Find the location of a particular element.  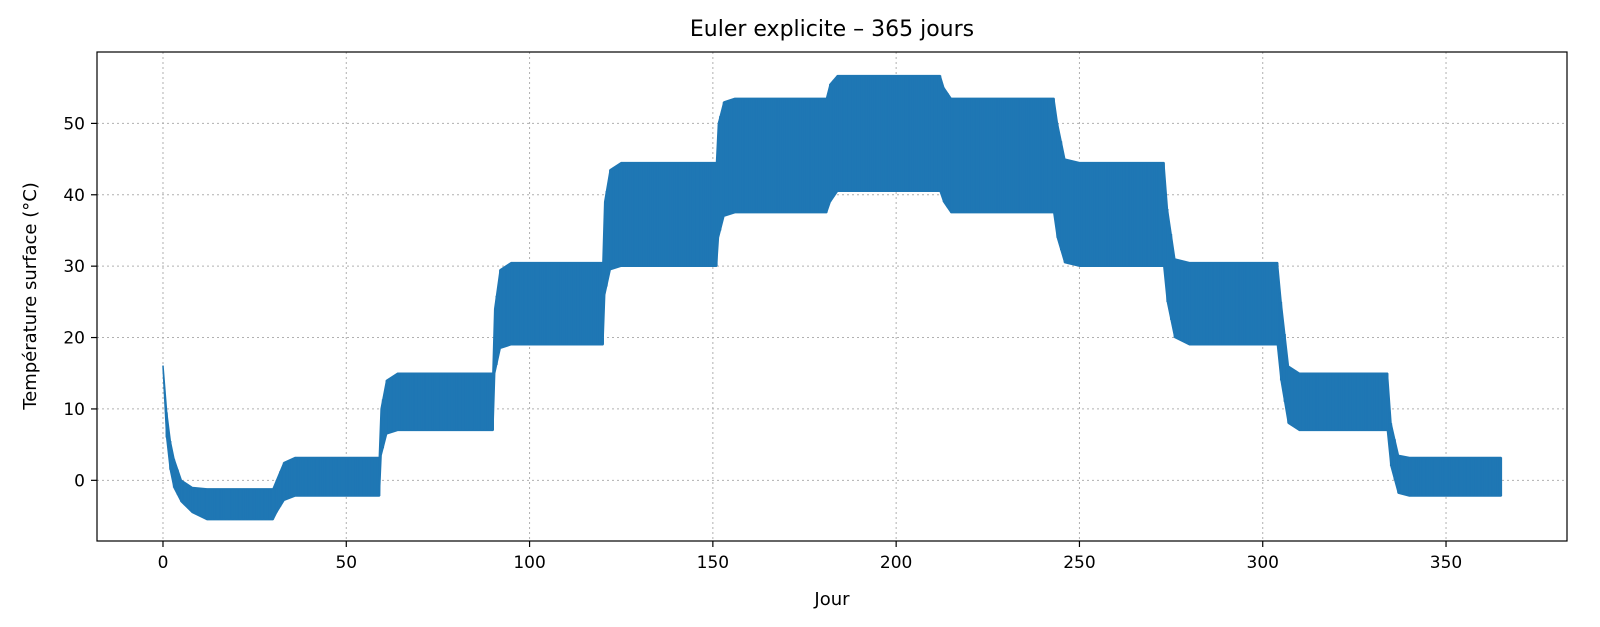

x-tick-label: 150 is located at coordinates (713, 563).